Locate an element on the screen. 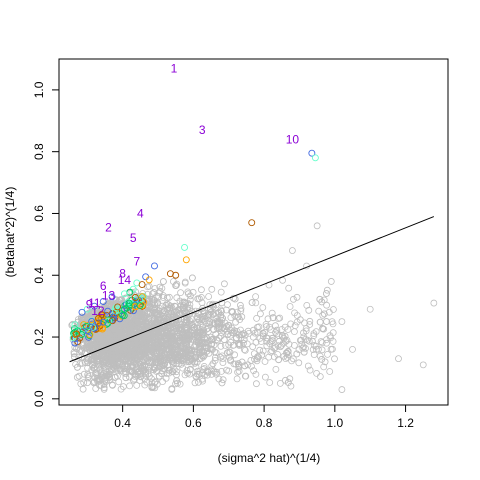 This screenshot has width=480, height=480. y-tick-label: 0.4 is located at coordinates (39, 275).